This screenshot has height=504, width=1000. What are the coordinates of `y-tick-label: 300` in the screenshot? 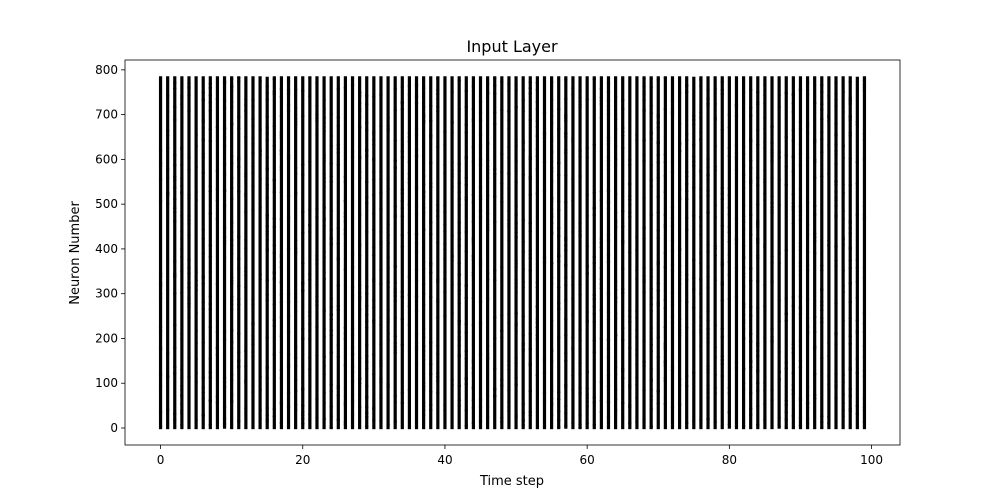 It's located at (106, 294).